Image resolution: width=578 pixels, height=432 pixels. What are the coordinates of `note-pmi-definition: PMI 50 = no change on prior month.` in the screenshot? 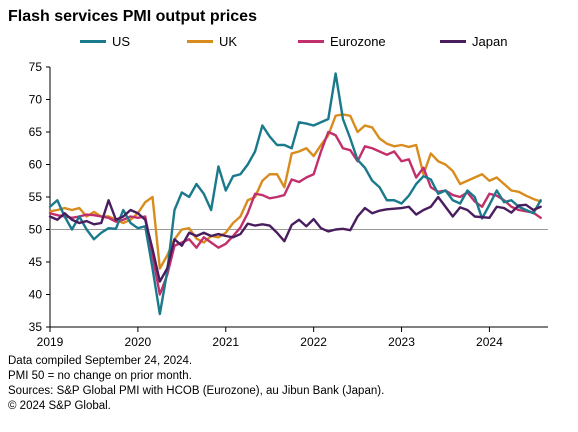 It's located at (100, 376).